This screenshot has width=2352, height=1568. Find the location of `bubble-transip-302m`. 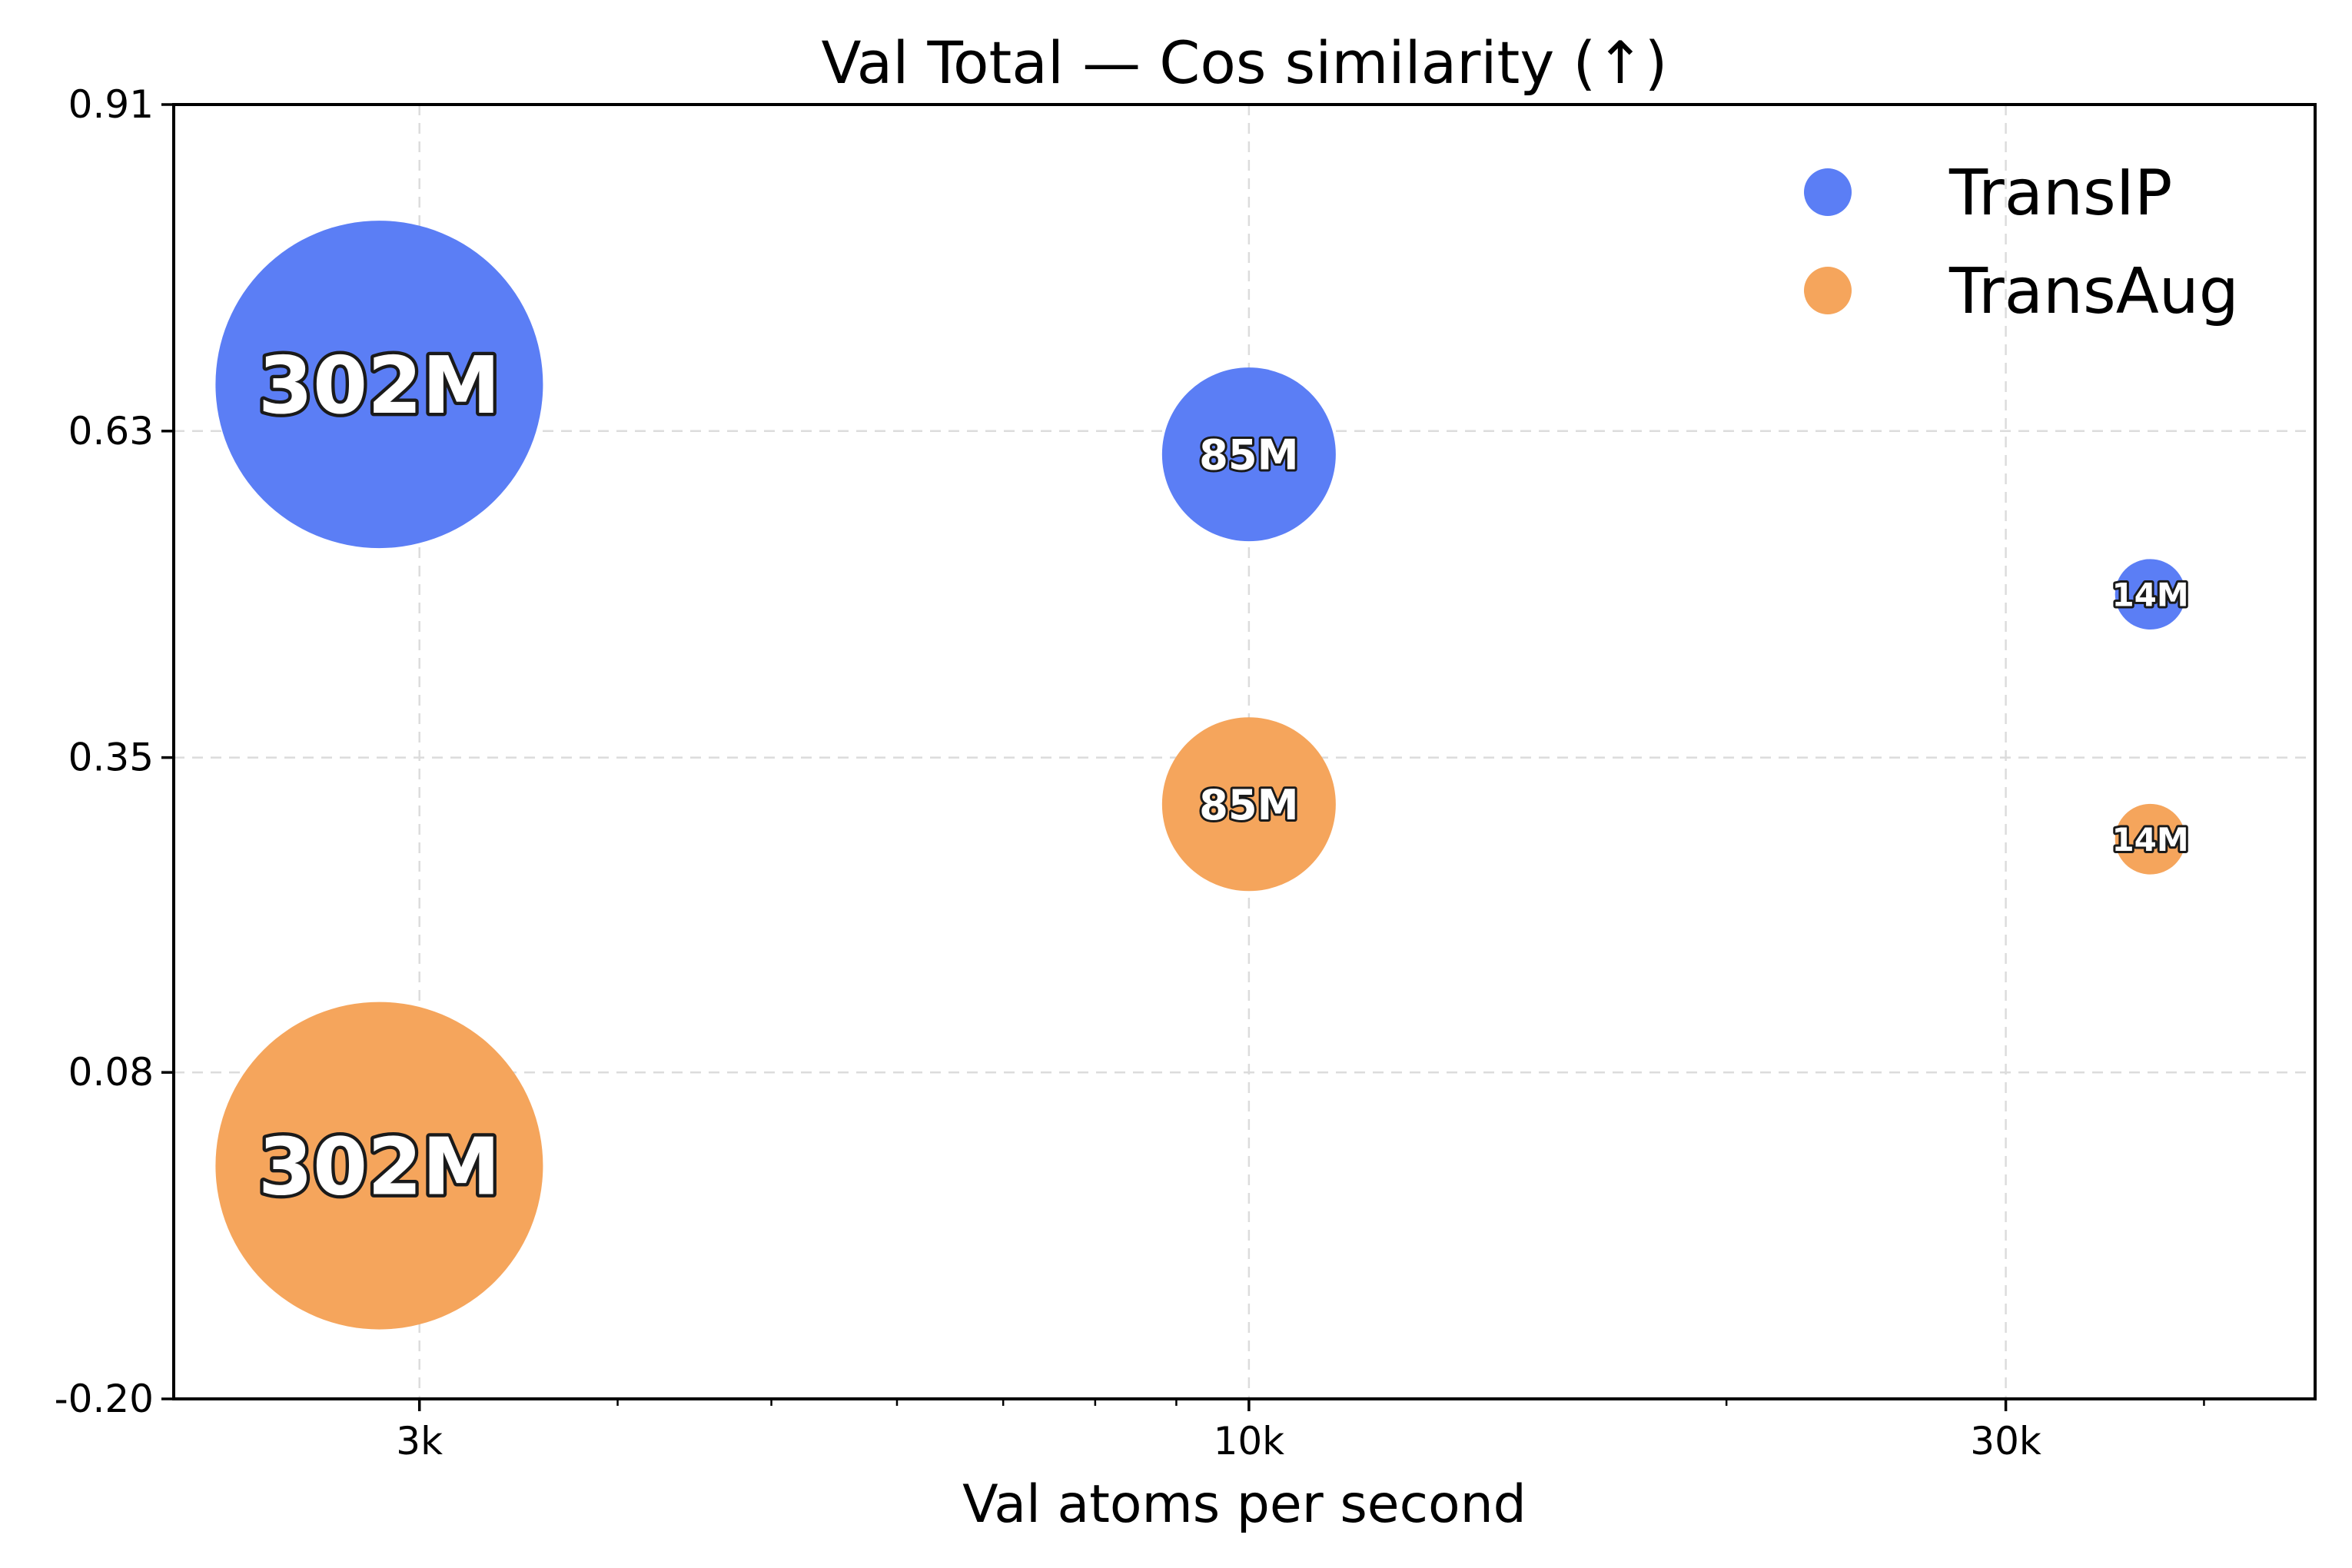

bubble-transip-302m is located at coordinates (379, 385).